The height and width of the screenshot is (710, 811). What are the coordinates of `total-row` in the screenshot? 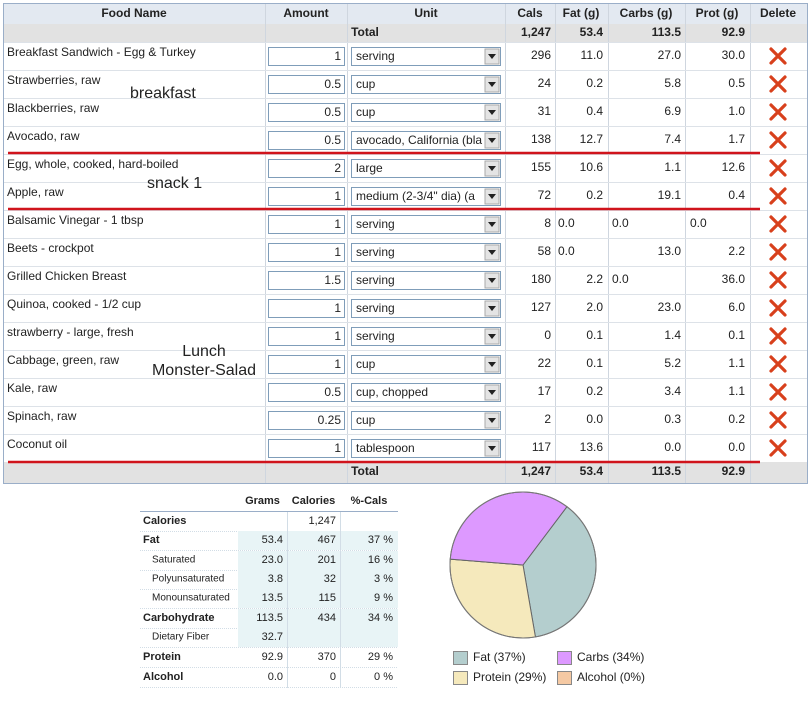 It's located at (405, 33).